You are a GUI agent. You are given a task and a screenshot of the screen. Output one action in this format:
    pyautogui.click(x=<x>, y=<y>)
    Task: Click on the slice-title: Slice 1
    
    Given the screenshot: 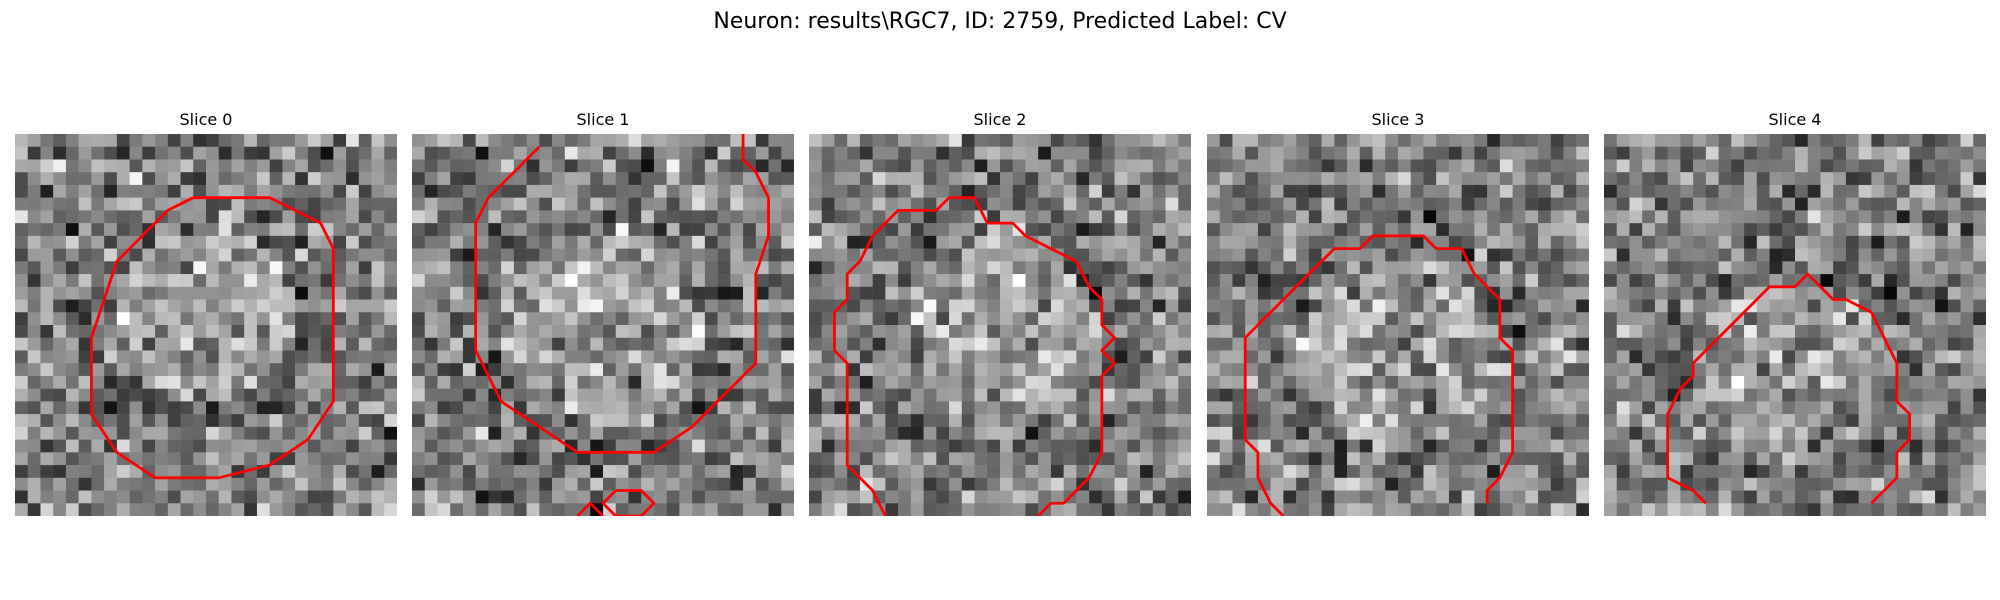 What is the action you would take?
    pyautogui.click(x=603, y=119)
    